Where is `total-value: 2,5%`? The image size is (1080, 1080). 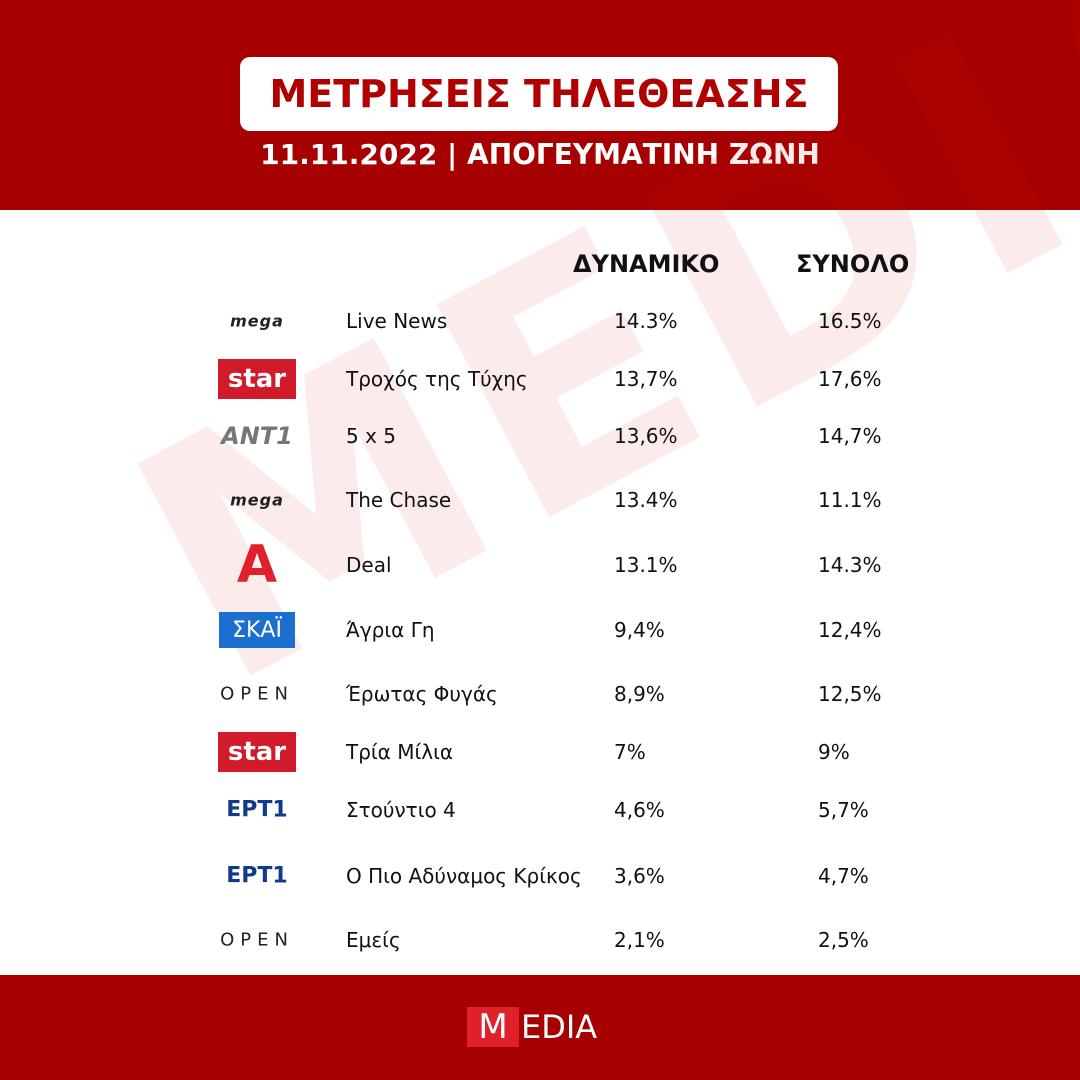 total-value: 2,5% is located at coordinates (843, 940).